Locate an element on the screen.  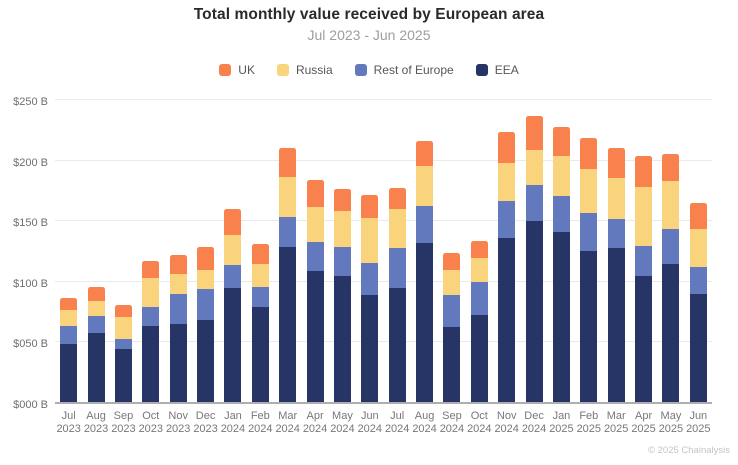
bar-nov-2024 is located at coordinates (507, 266).